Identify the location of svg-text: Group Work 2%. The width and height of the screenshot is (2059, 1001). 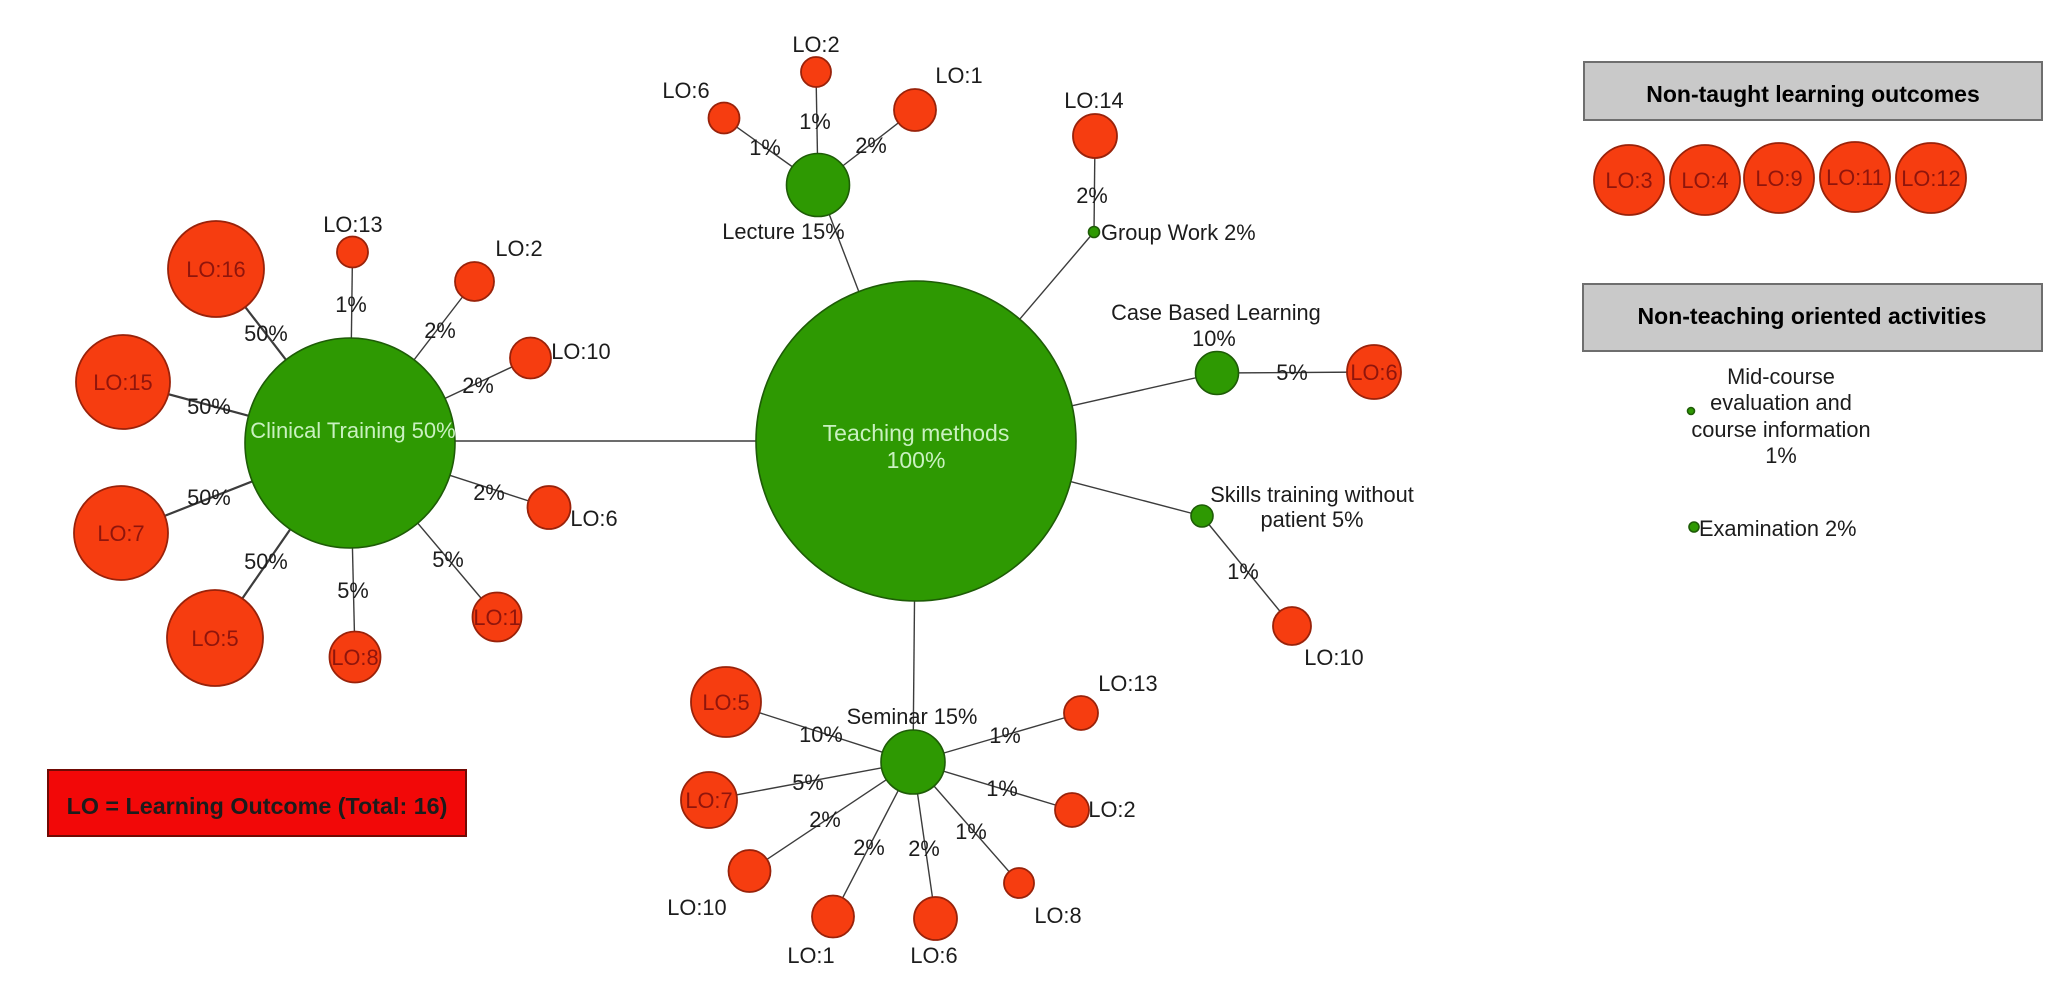
(1178, 232).